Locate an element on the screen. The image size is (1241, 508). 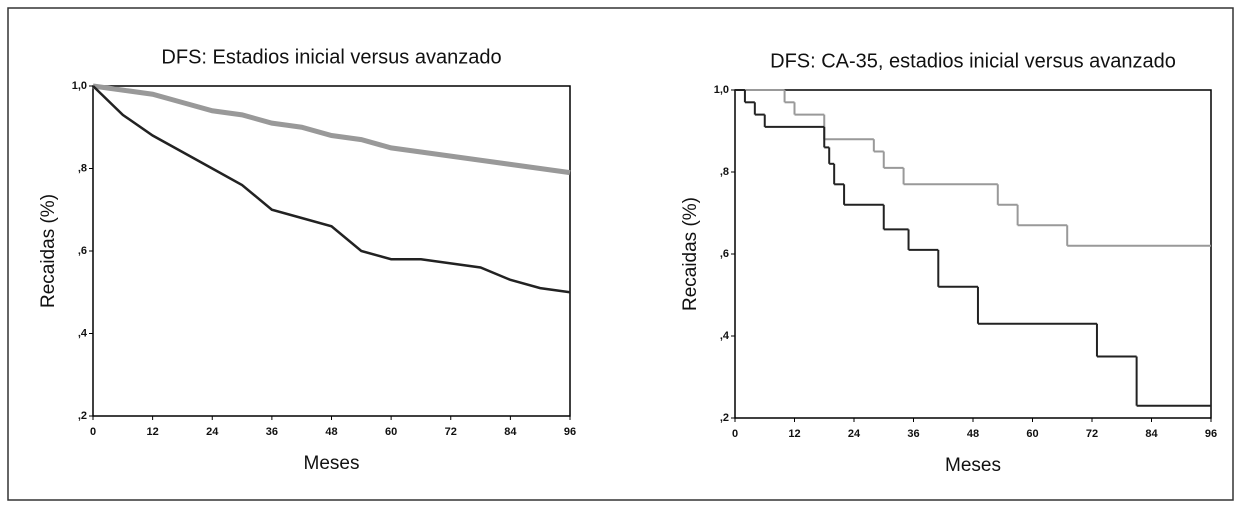
chart-title: DFS: Estadios inicial versus avanzado is located at coordinates (331, 57).